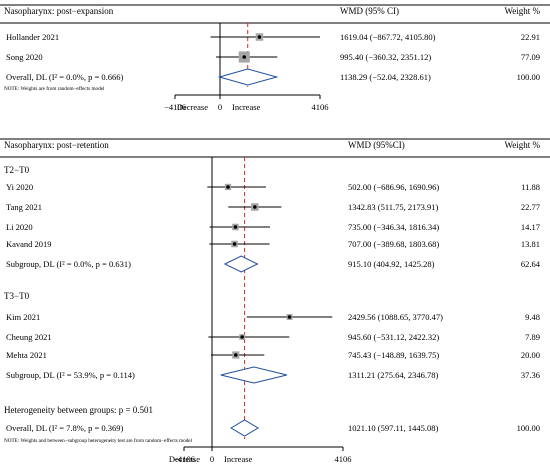 This screenshot has height=467, width=550. What do you see at coordinates (65, 77) in the screenshot?
I see `overall-label: Overall, DL (I² = 0.0%, p = 0.666)` at bounding box center [65, 77].